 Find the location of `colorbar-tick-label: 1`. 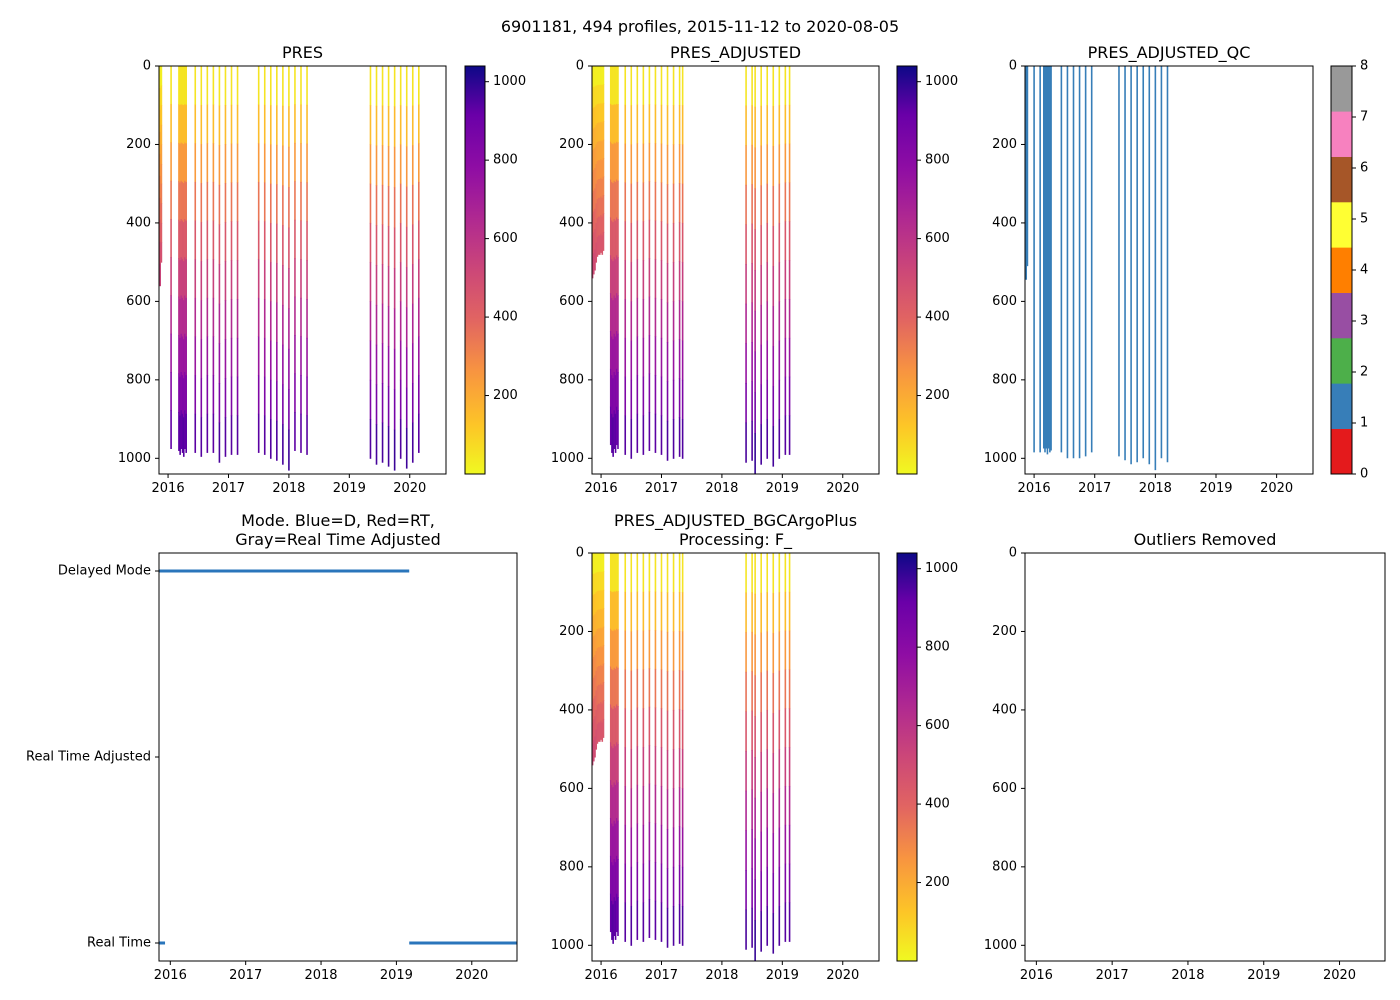

colorbar-tick-label: 1 is located at coordinates (1364, 423).